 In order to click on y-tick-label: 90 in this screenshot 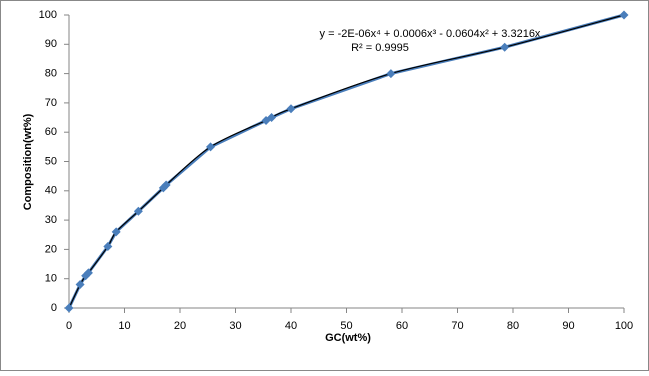, I will do `click(51, 44)`.